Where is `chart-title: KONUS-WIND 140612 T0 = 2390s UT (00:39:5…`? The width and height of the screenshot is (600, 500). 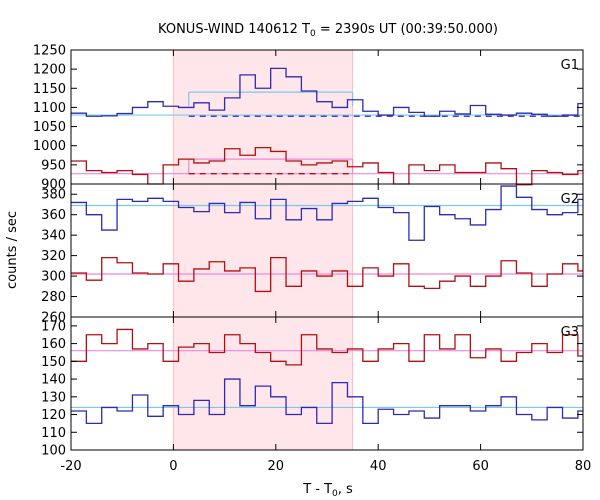
chart-title: KONUS-WIND 140612 T0 = 2390s UT (00:39:5… is located at coordinates (328, 30).